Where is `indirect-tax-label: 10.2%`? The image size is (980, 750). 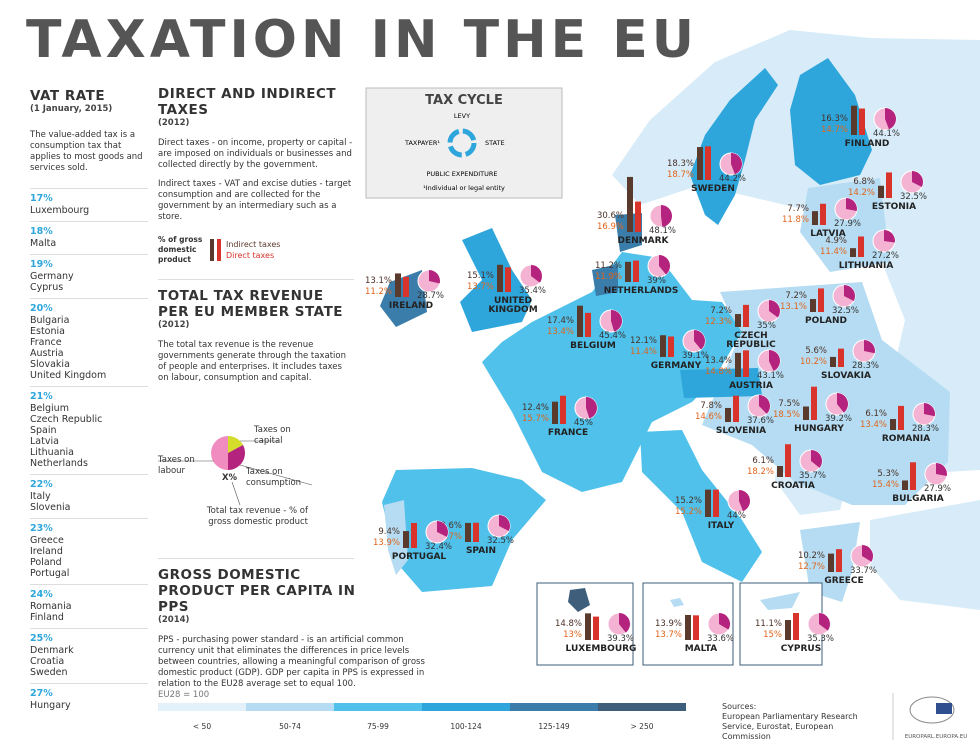
indirect-tax-label: 10.2% is located at coordinates (811, 556).